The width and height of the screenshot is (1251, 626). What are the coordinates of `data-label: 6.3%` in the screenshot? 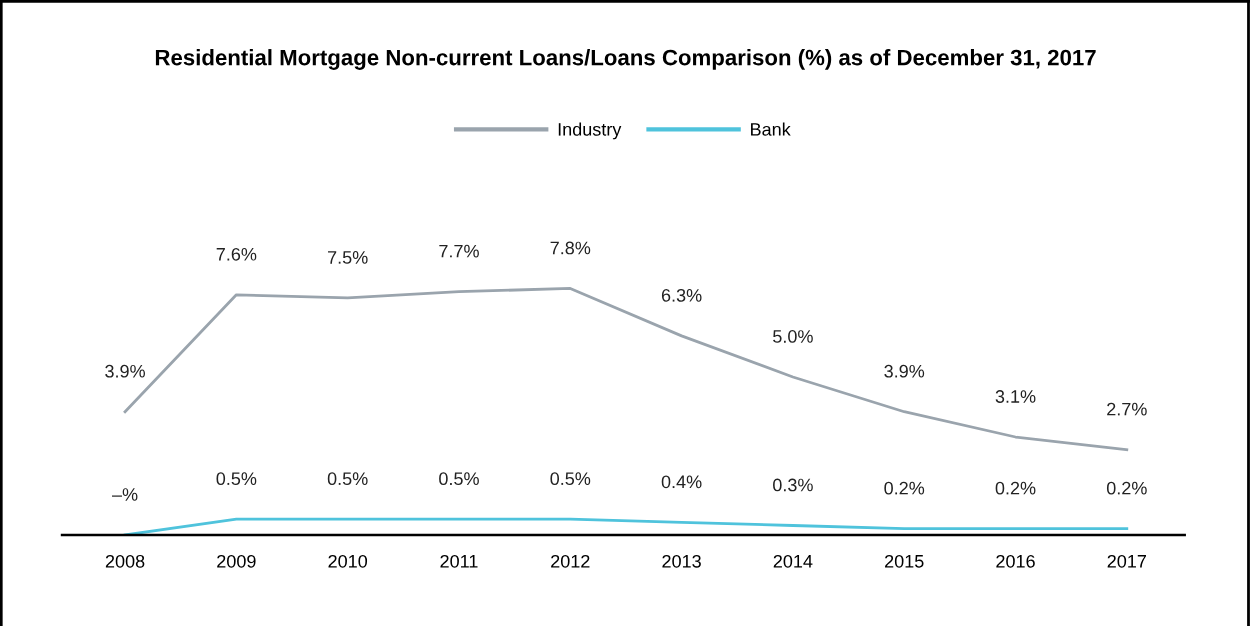 It's located at (681, 295).